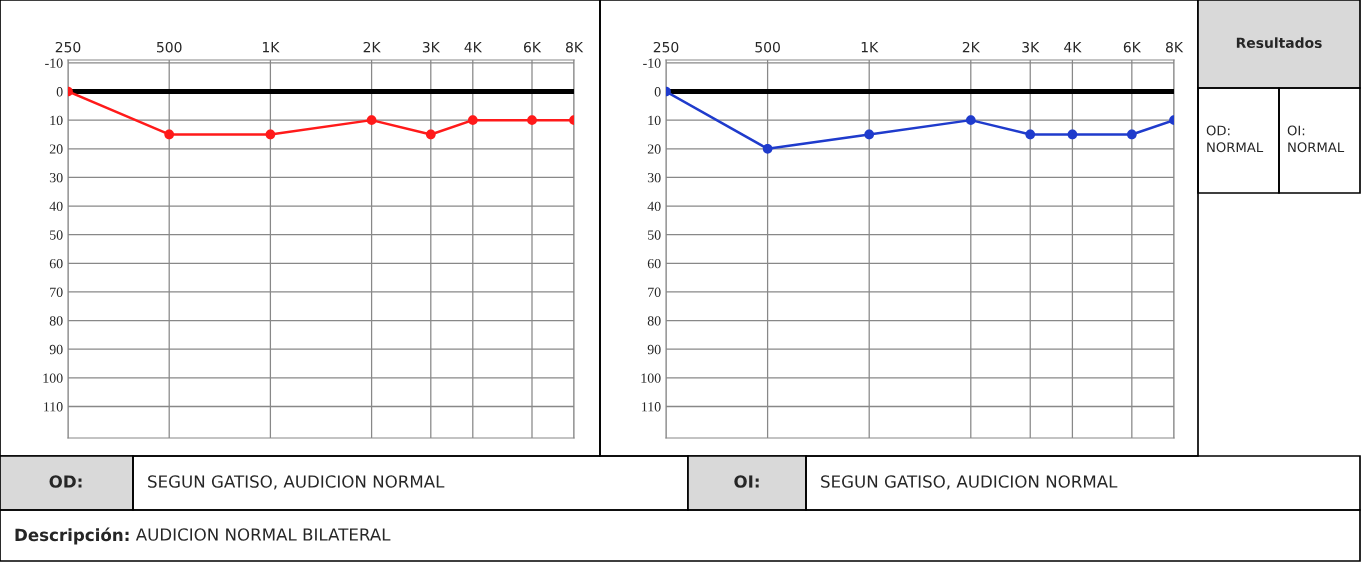 The width and height of the screenshot is (1361, 562). Describe the element at coordinates (72, 536) in the screenshot. I see `text: Descripción:` at that location.